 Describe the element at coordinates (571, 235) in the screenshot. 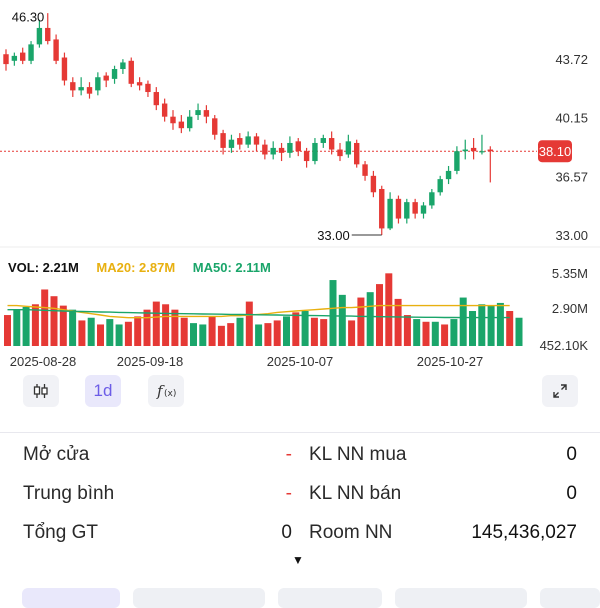

I see `price-tick-label: 33.00` at that location.